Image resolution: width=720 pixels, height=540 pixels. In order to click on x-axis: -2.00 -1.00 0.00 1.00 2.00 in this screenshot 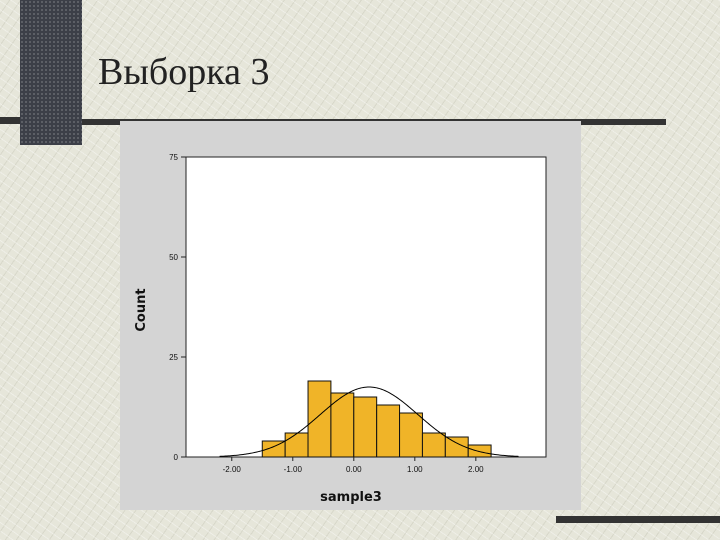, I will do `click(353, 465)`.